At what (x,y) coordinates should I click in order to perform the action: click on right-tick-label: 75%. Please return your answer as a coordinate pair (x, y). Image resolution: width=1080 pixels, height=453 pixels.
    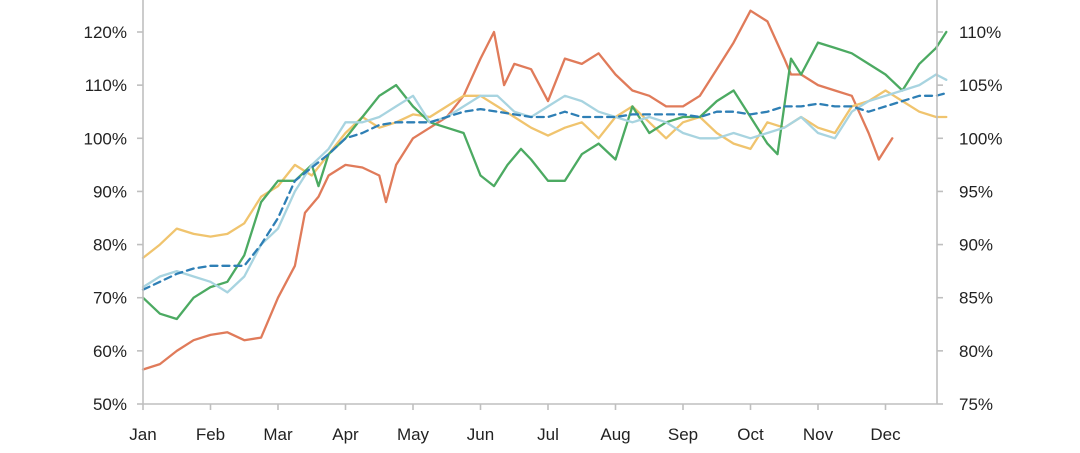
    Looking at the image, I should click on (976, 404).